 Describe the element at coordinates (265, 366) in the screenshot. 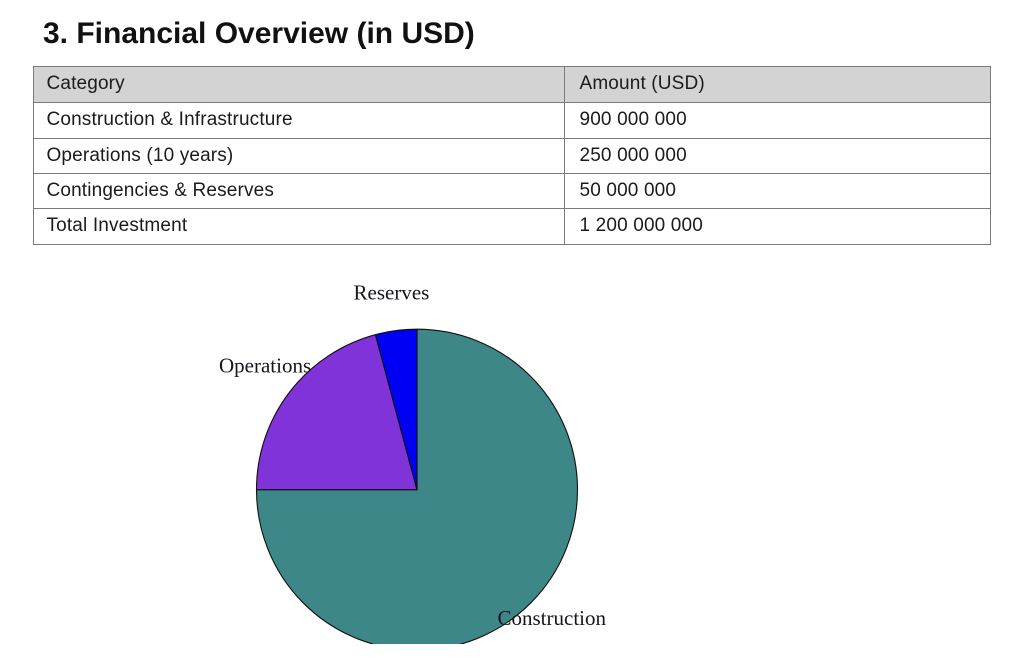

I see `svg-text: Operations` at that location.